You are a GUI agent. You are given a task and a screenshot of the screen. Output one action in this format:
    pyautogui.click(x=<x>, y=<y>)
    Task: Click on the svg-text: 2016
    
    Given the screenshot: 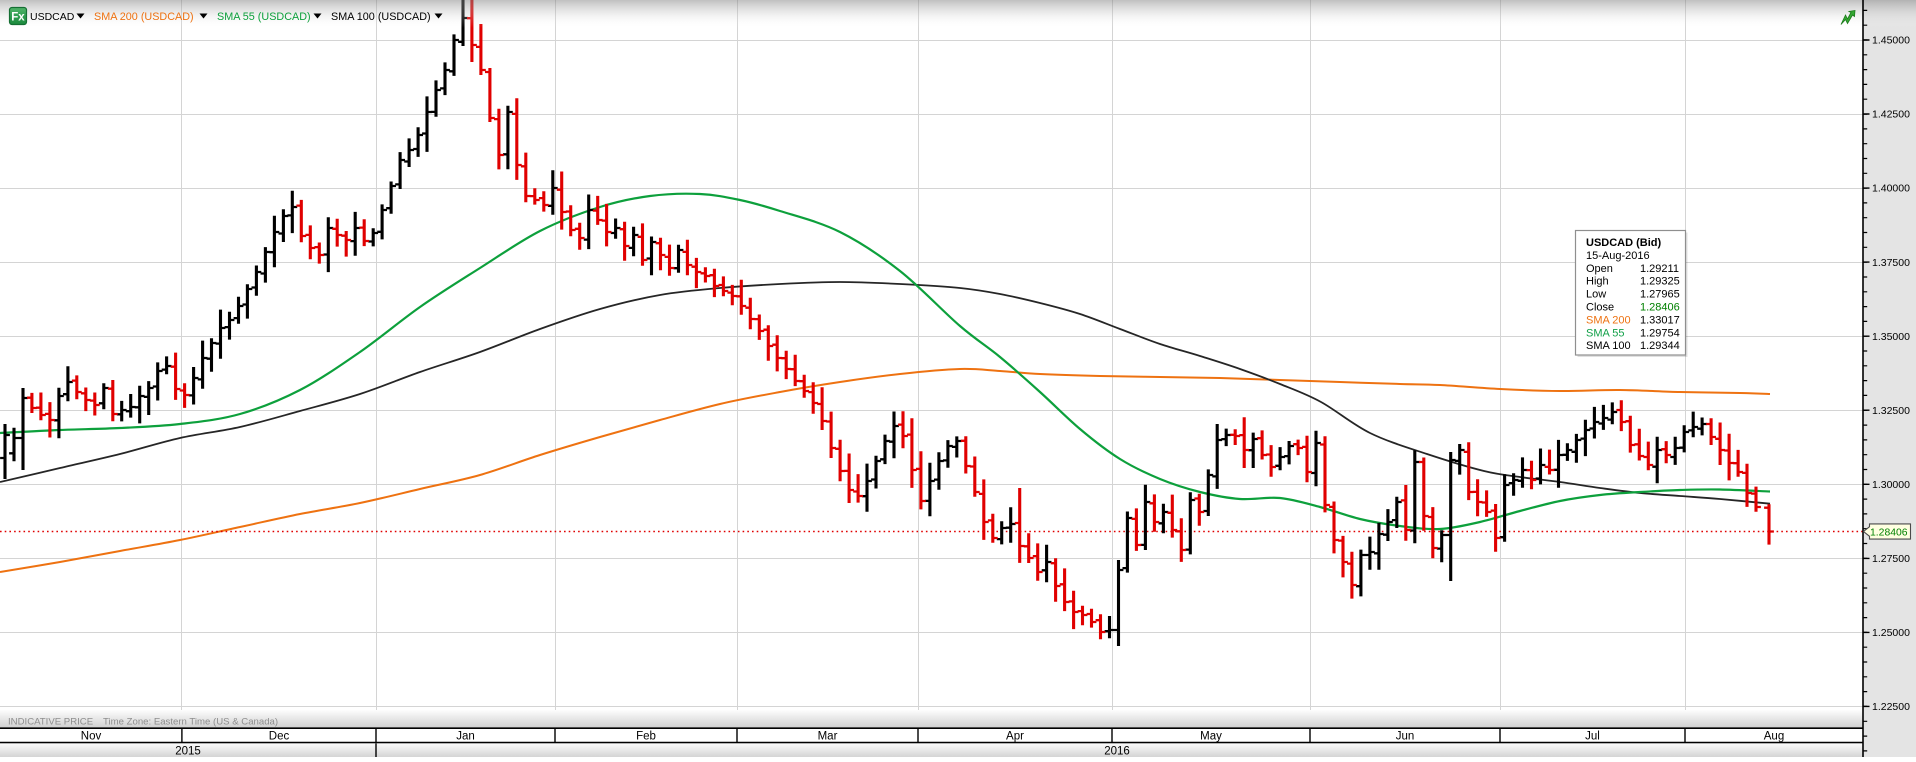 What is the action you would take?
    pyautogui.click(x=1117, y=752)
    